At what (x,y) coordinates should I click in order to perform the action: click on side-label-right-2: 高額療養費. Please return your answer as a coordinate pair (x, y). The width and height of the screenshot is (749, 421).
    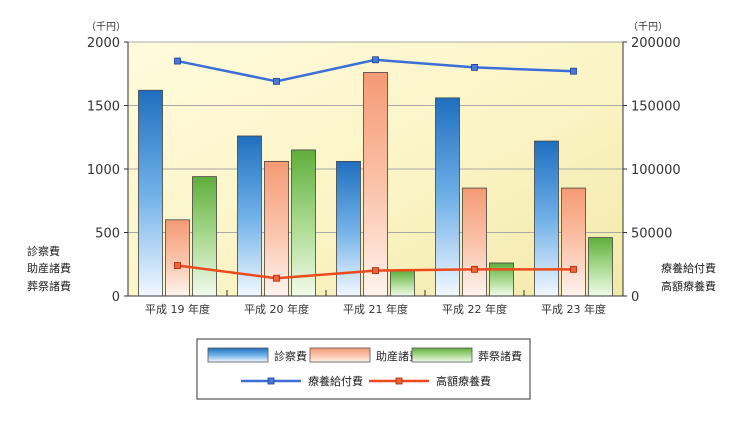
    Looking at the image, I should click on (688, 286).